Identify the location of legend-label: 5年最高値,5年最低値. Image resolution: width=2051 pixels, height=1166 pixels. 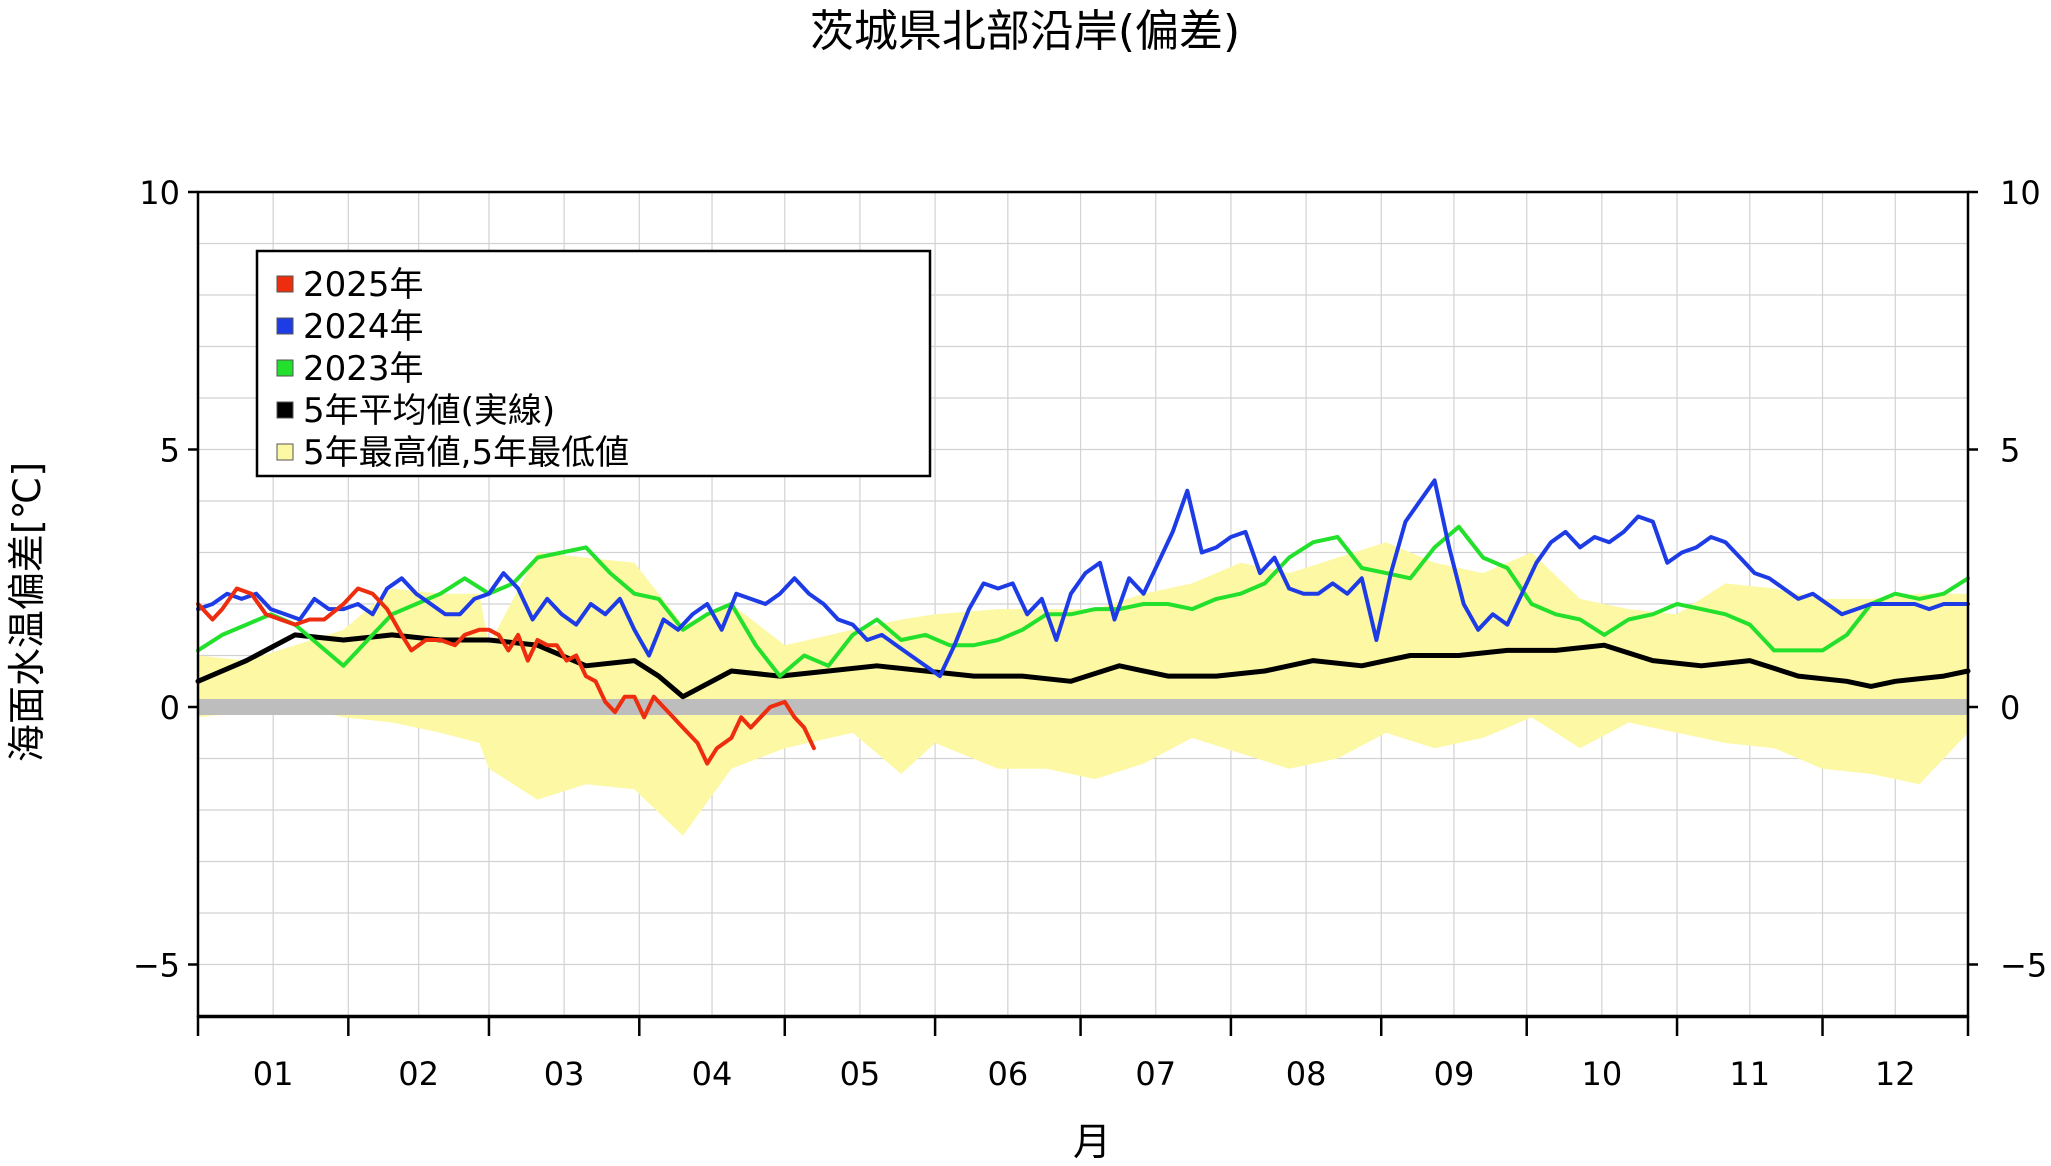
(466, 453).